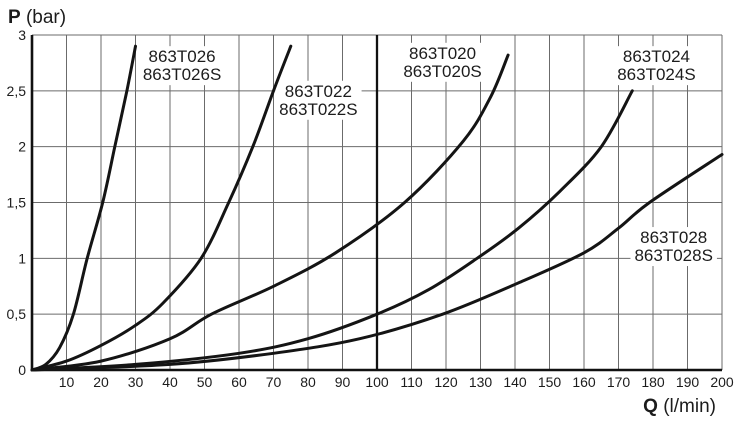  I want to click on x-tick-label: 90, so click(343, 382).